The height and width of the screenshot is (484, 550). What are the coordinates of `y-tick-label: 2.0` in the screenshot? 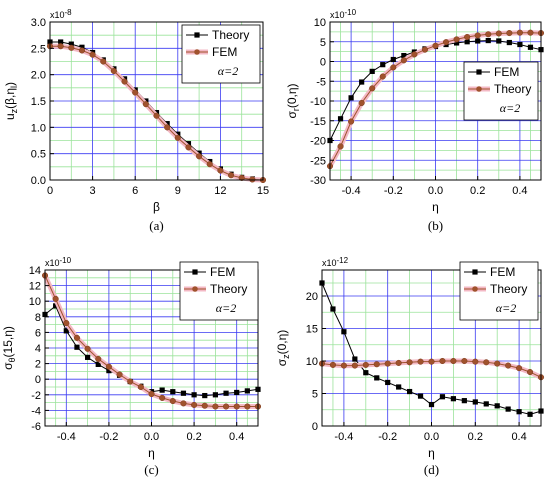 It's located at (38, 76).